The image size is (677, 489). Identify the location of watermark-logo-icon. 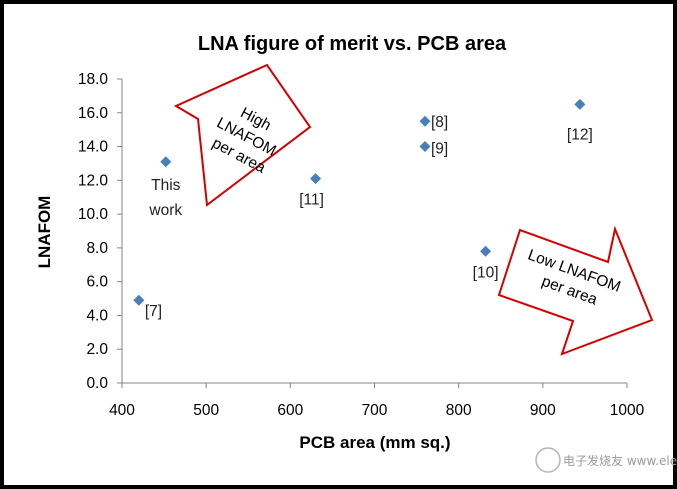
(548, 460).